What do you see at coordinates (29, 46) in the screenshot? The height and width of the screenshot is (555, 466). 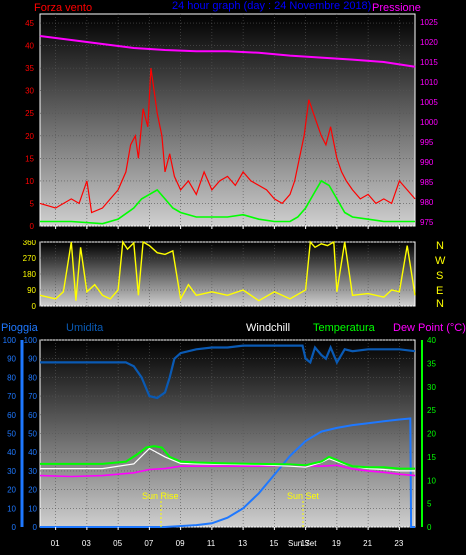 I see `wind-tick-label: 40` at bounding box center [29, 46].